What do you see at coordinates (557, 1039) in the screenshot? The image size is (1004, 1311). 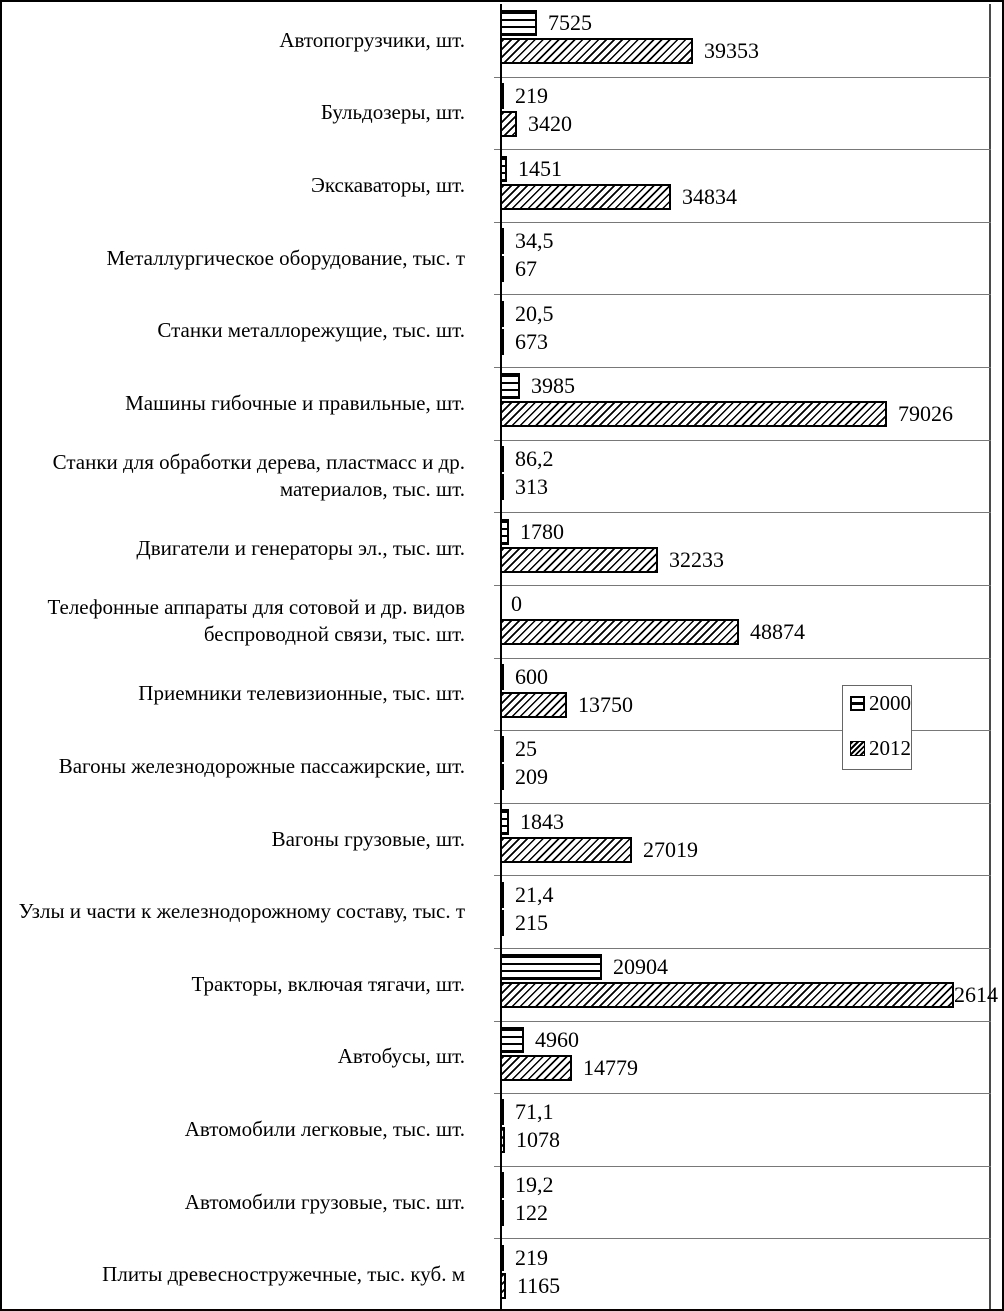 I see `value-label-2000: 4960` at bounding box center [557, 1039].